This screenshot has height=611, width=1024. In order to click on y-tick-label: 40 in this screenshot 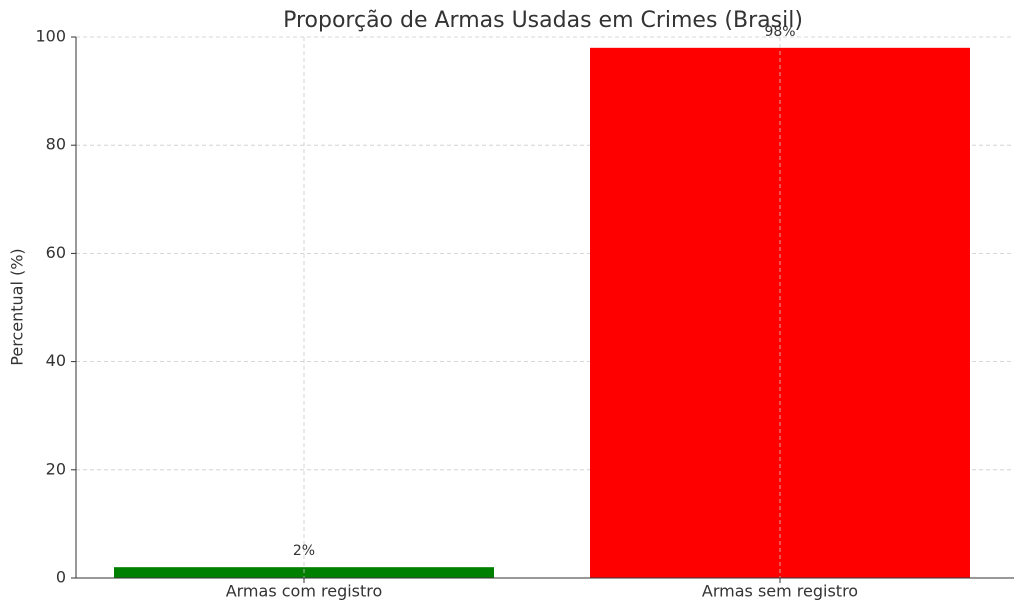, I will do `click(56, 360)`.